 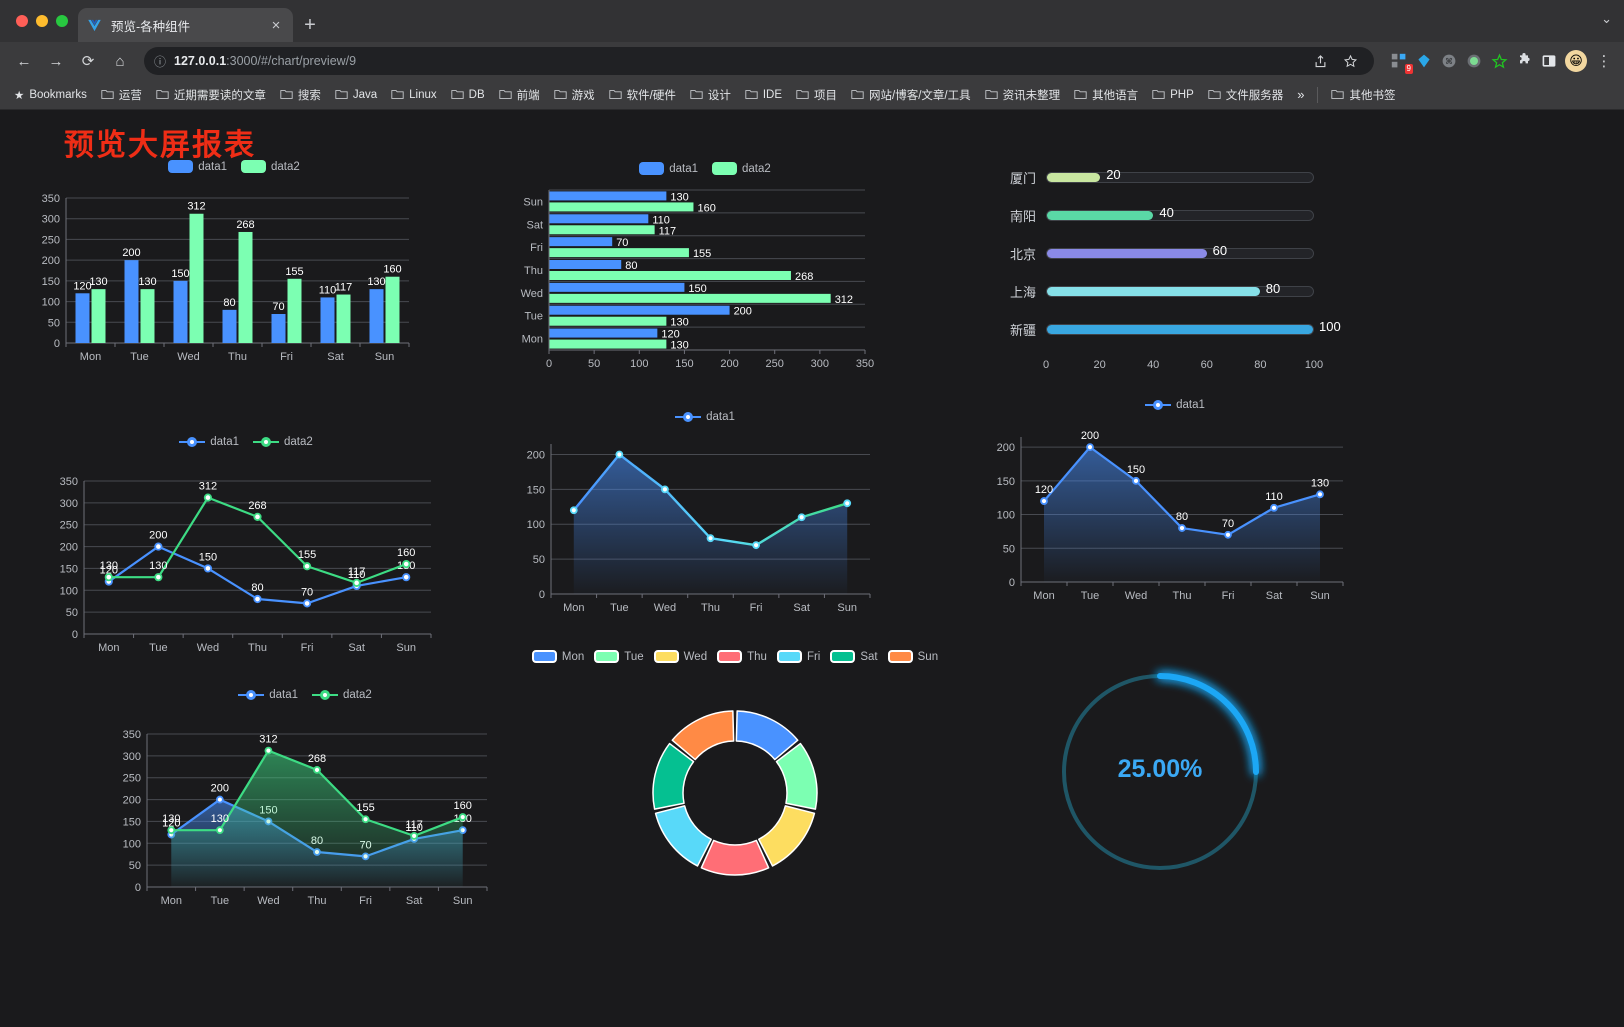 I want to click on bookmark-label: 软件/硬件, so click(x=651, y=95).